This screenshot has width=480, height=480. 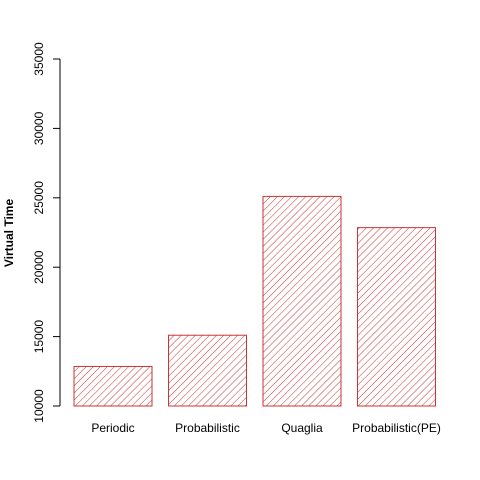 I want to click on y-tick-label: 15000, so click(x=39, y=337).